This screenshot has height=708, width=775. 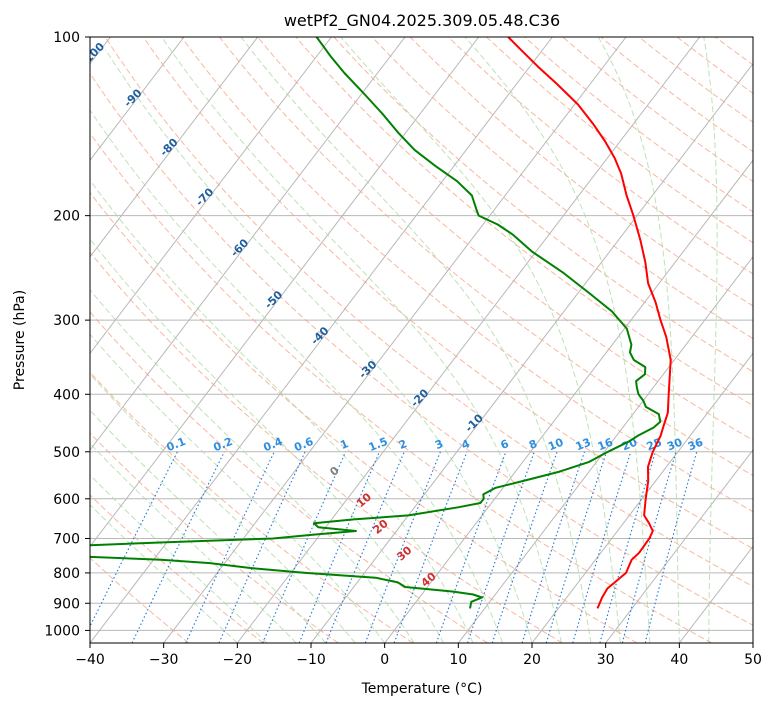 What do you see at coordinates (679, 660) in the screenshot?
I see `x-tick-label: 40` at bounding box center [679, 660].